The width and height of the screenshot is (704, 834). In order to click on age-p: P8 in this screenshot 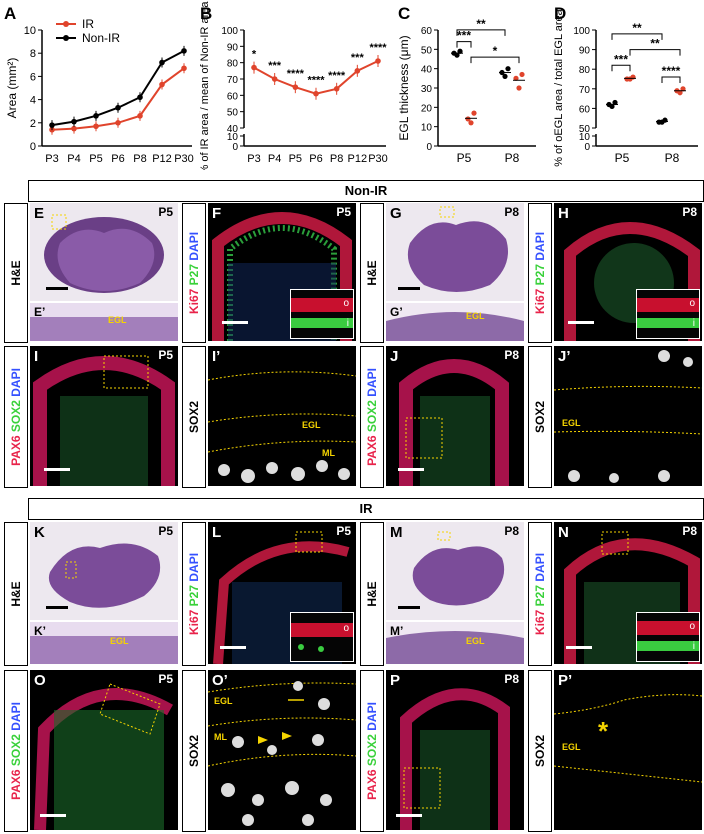, I will do `click(511, 679)`.